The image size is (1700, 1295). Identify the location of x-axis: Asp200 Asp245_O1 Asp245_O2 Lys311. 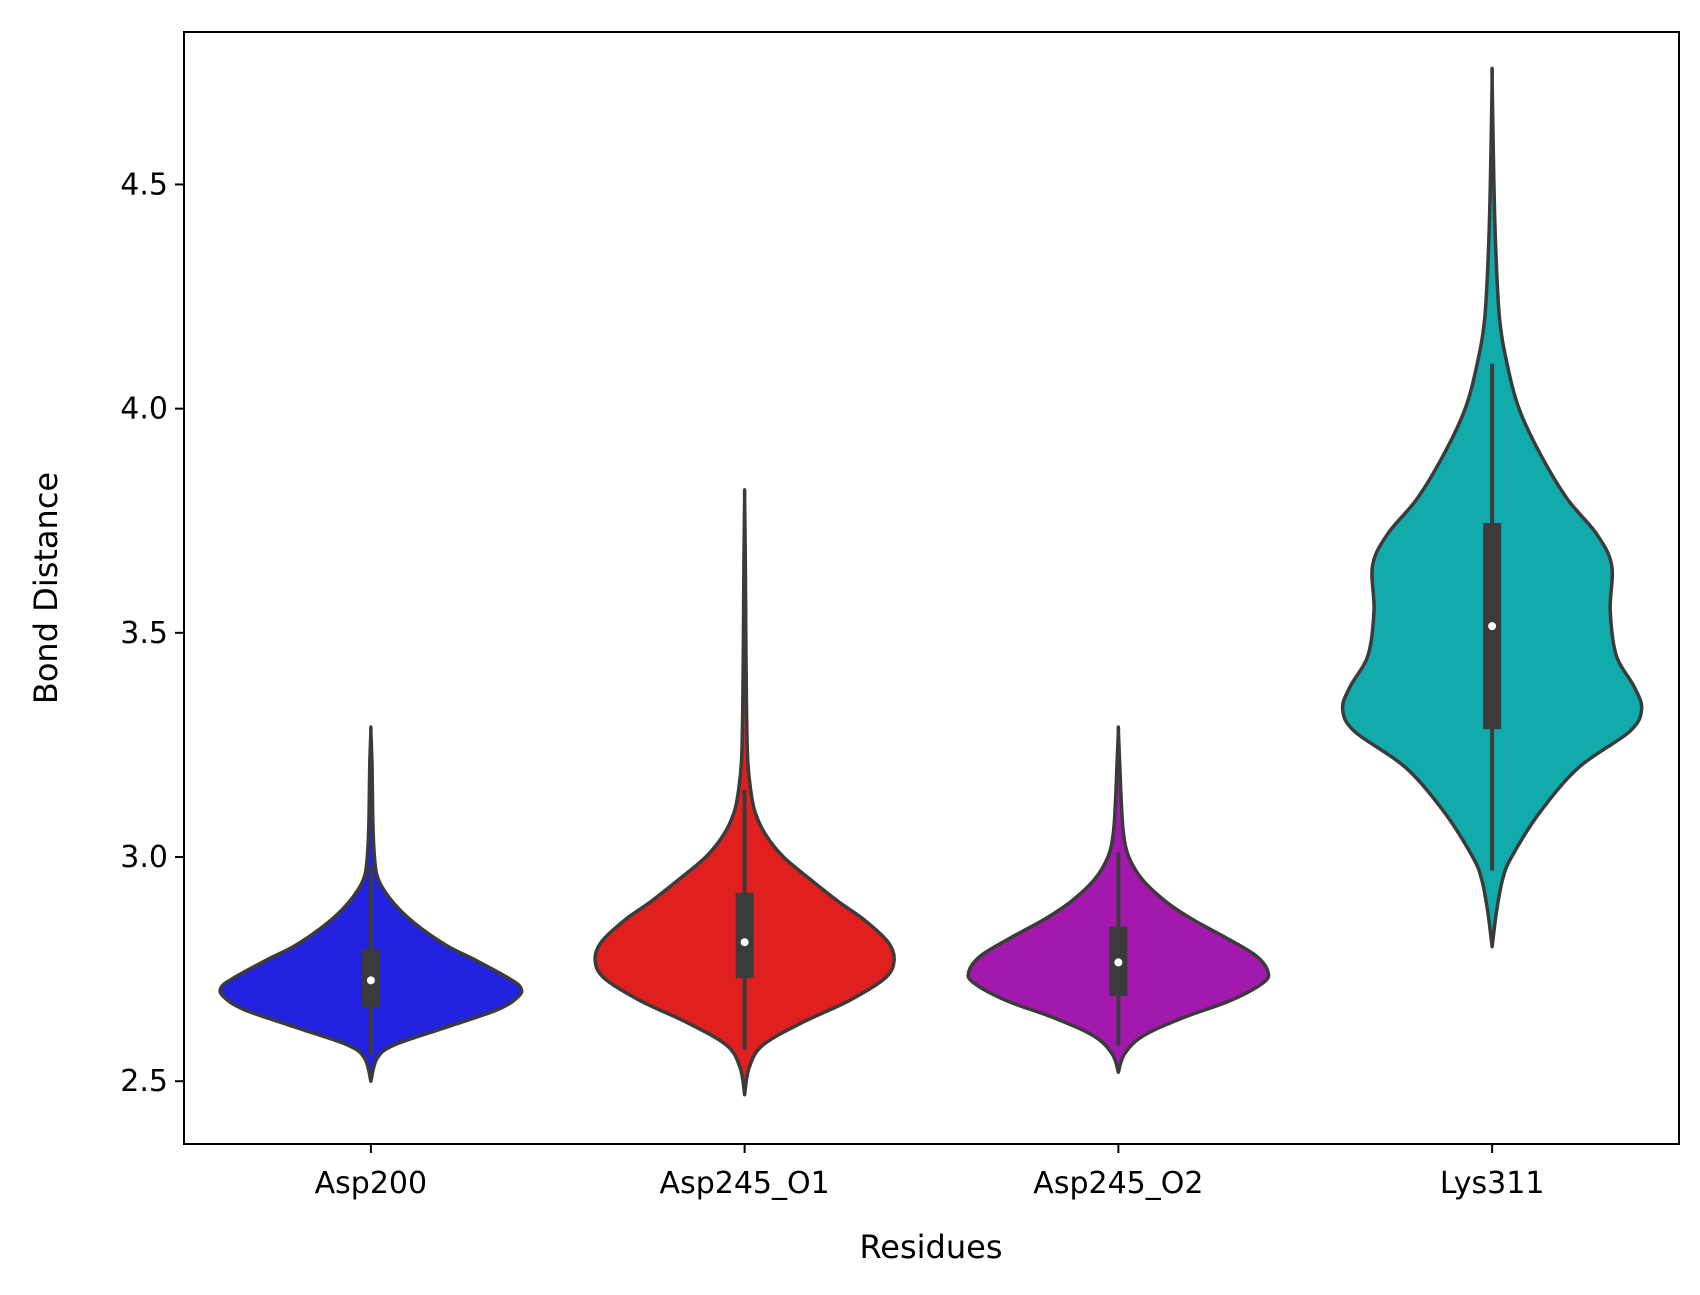
(930, 1172).